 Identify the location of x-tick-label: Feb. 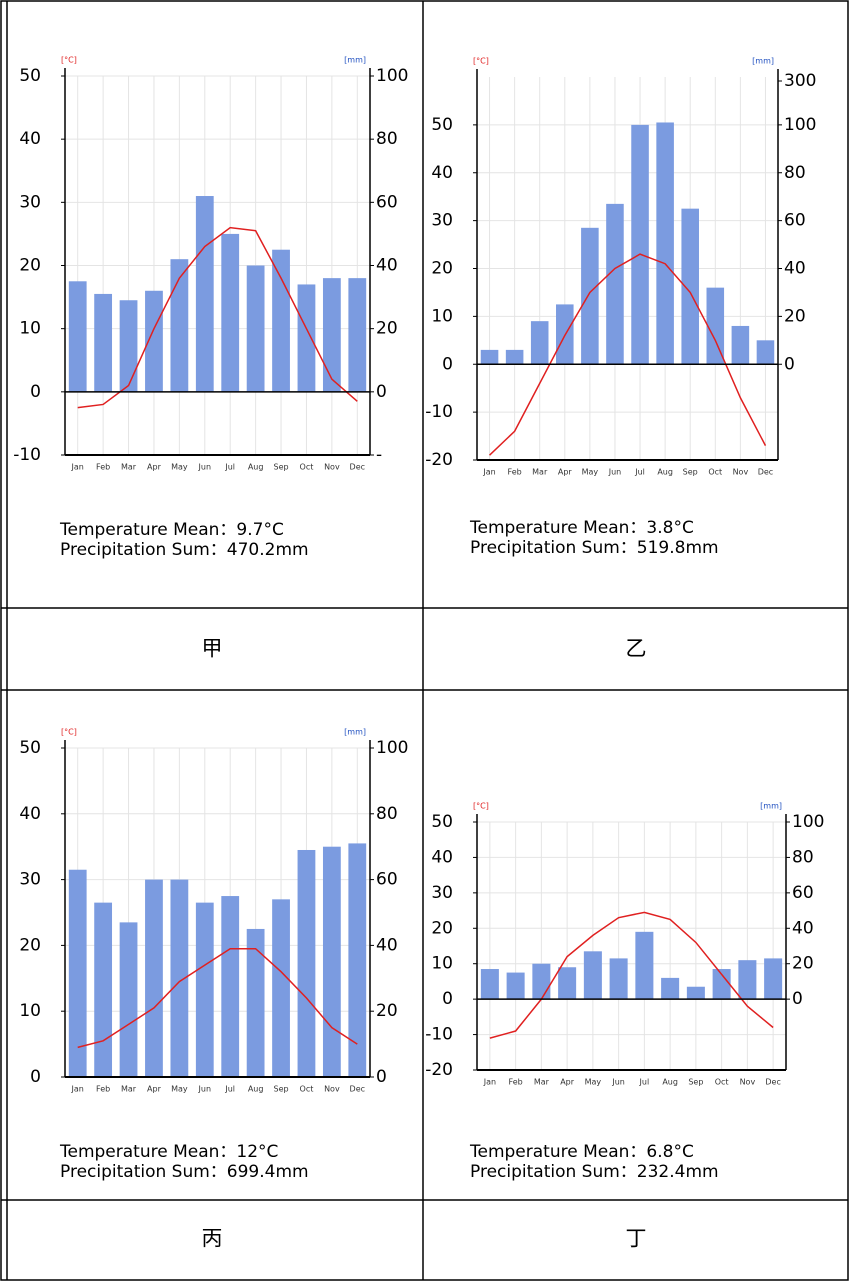
(103, 467).